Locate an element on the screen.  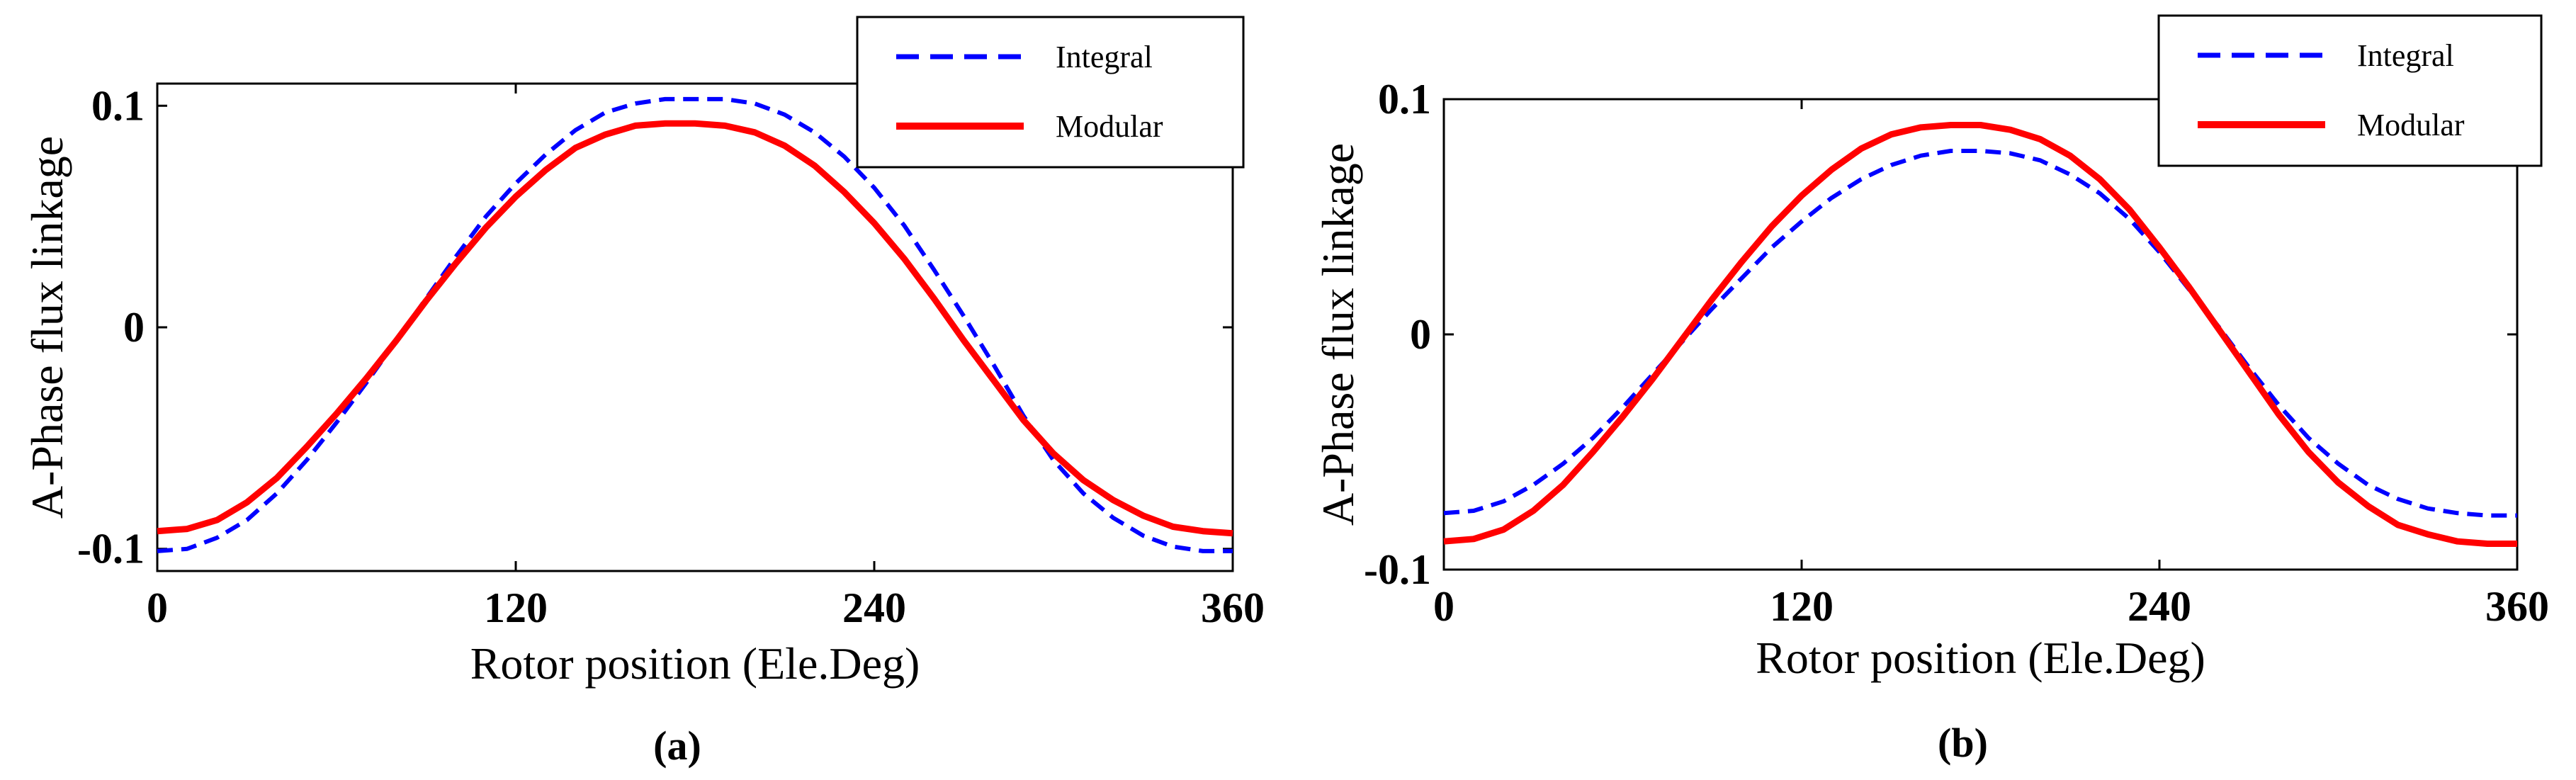
panel-label: (b) is located at coordinates (1963, 743).